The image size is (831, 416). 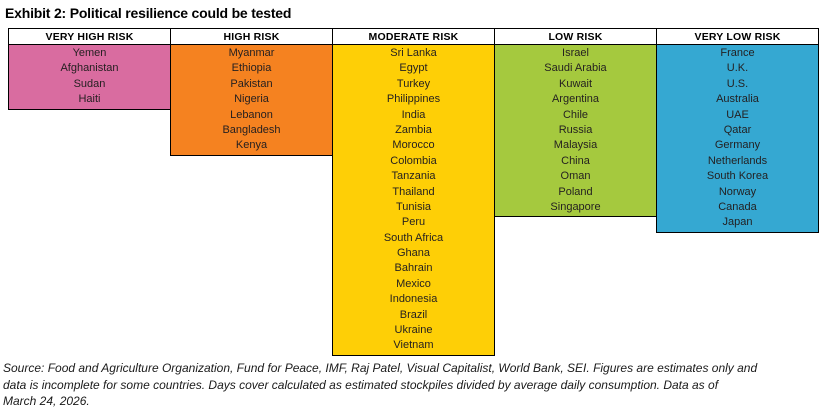 I want to click on country-cell: Poland, so click(x=575, y=191).